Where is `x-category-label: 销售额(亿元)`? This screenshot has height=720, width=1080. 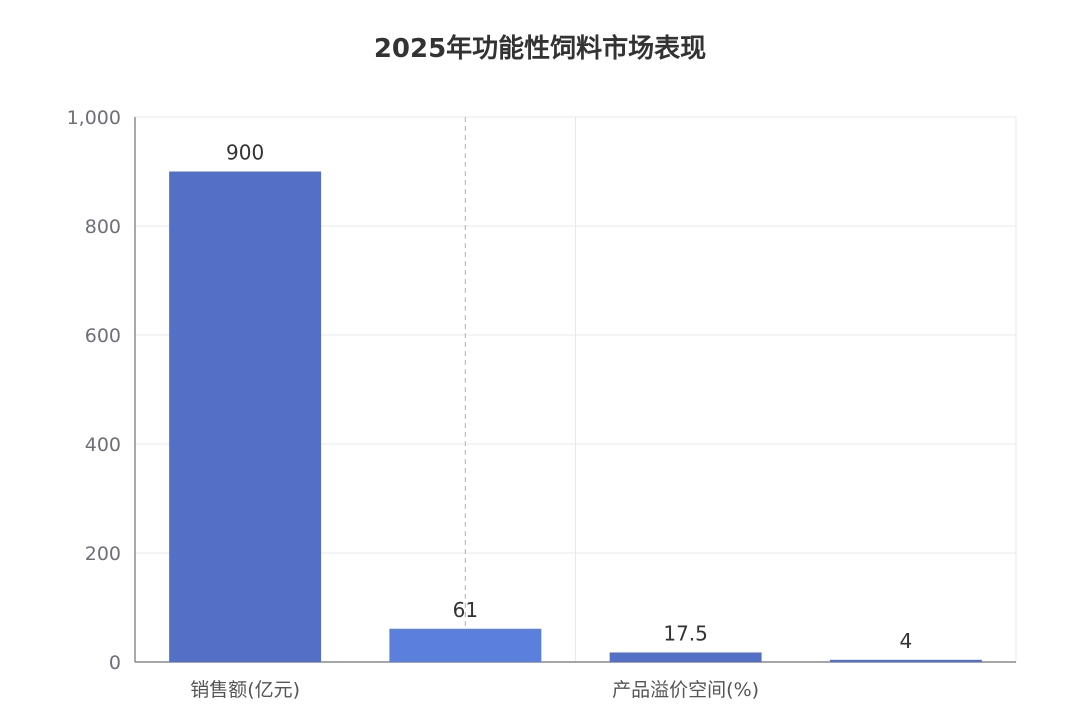 x-category-label: 销售额(亿元) is located at coordinates (245, 690).